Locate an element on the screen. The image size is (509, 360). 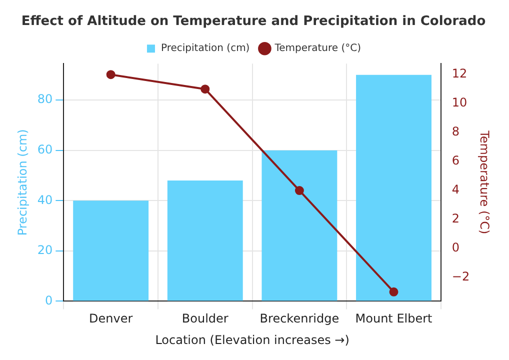
y2-axis-title: Temperature (°C) is located at coordinates (485, 182).